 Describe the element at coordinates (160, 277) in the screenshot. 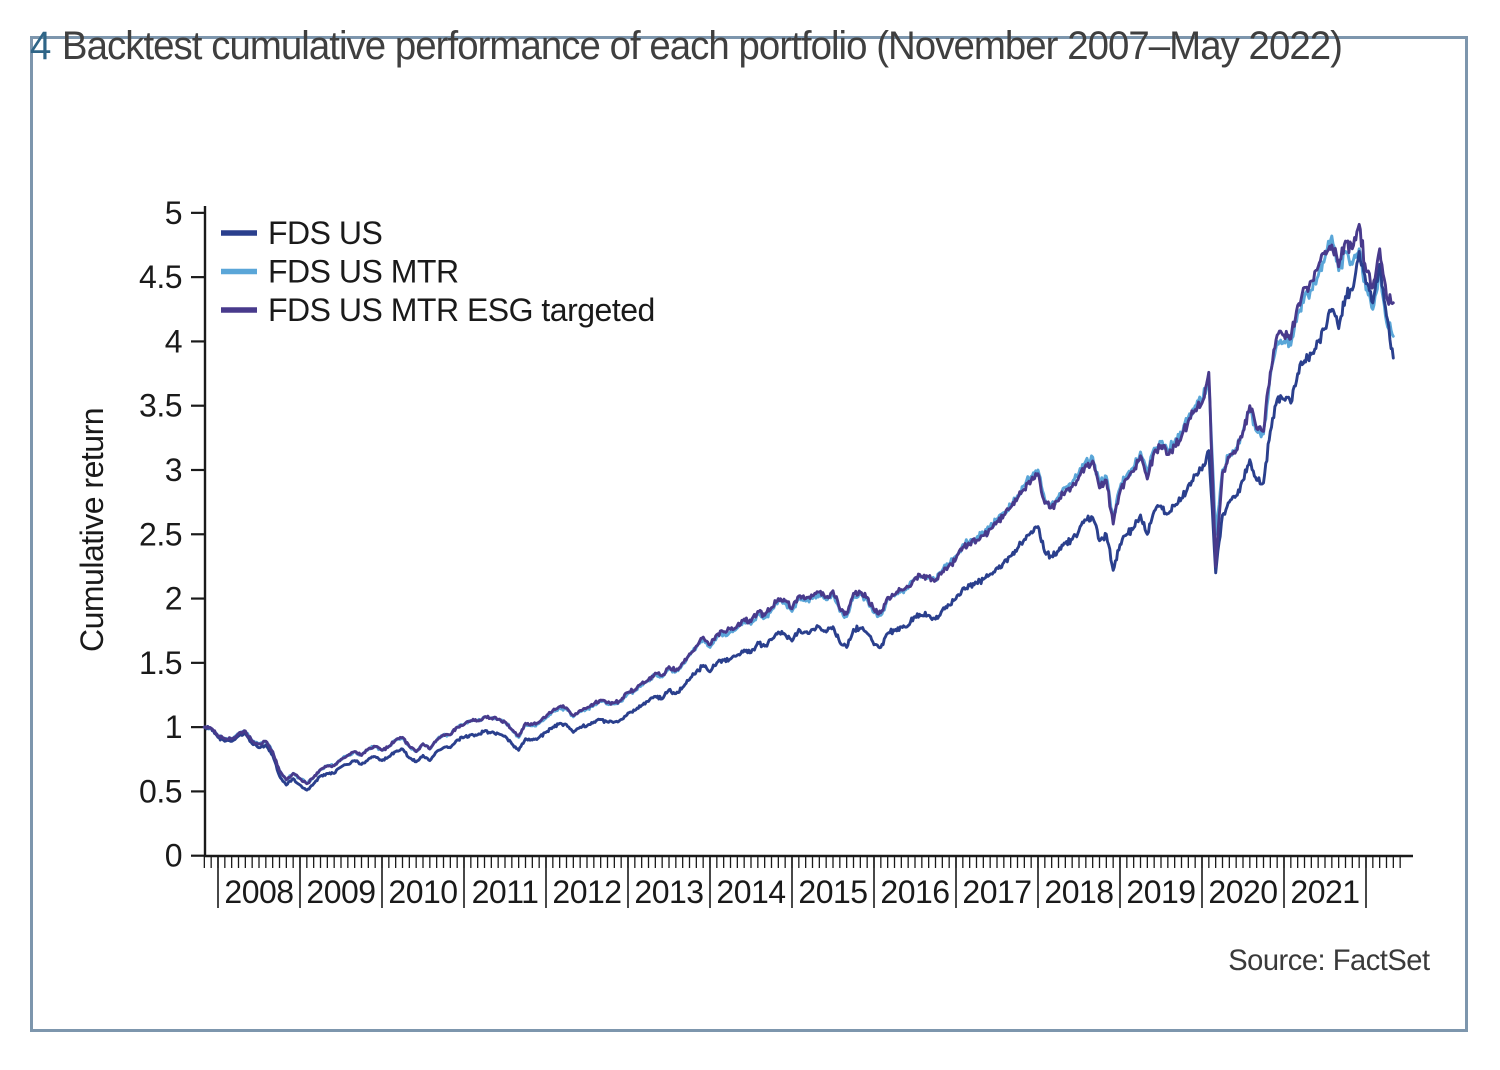

I see `y-tick-label: 4.5` at that location.